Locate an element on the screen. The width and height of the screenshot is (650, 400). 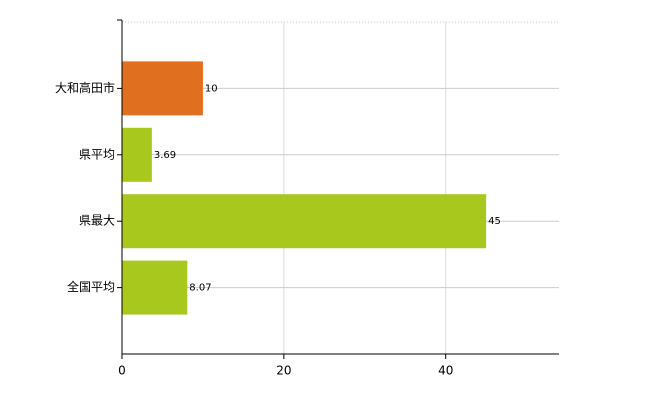
value-label: 45 is located at coordinates (494, 221).